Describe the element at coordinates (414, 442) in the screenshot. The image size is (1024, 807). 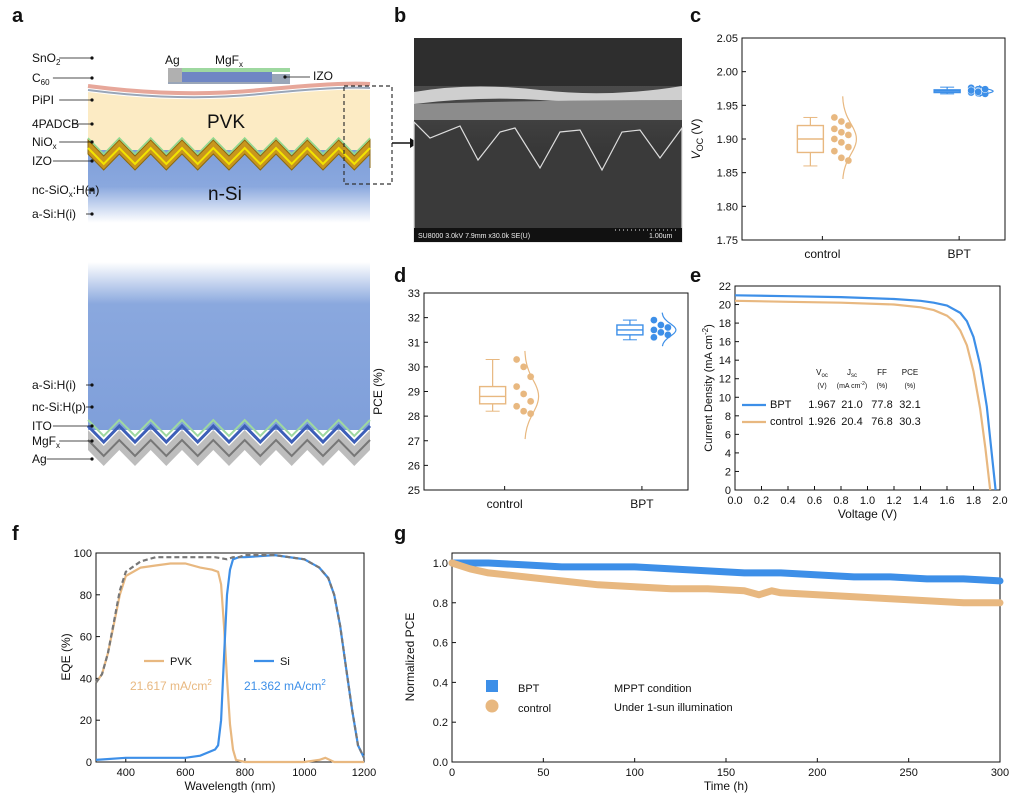
I see `y-tick-label: 27` at that location.